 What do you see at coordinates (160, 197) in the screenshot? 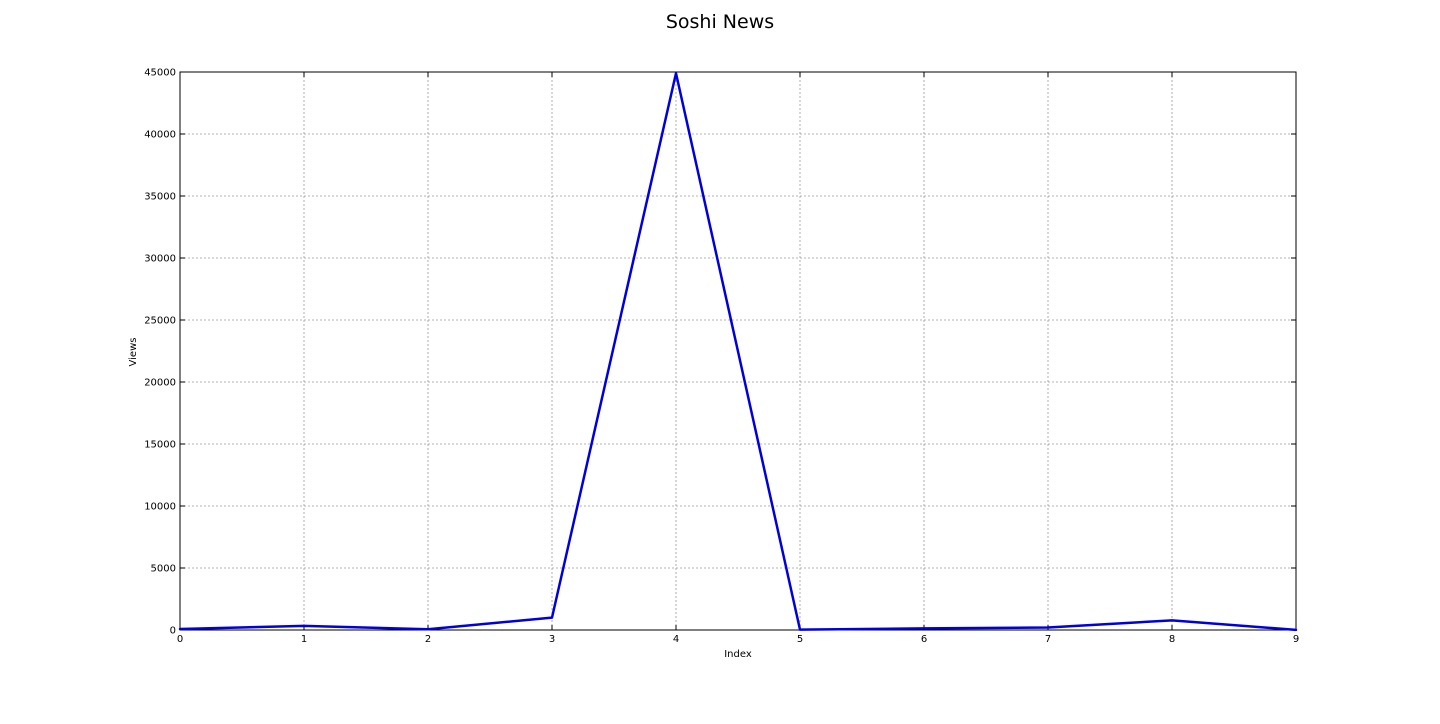
I see `y-tick-label: 35000` at bounding box center [160, 197].